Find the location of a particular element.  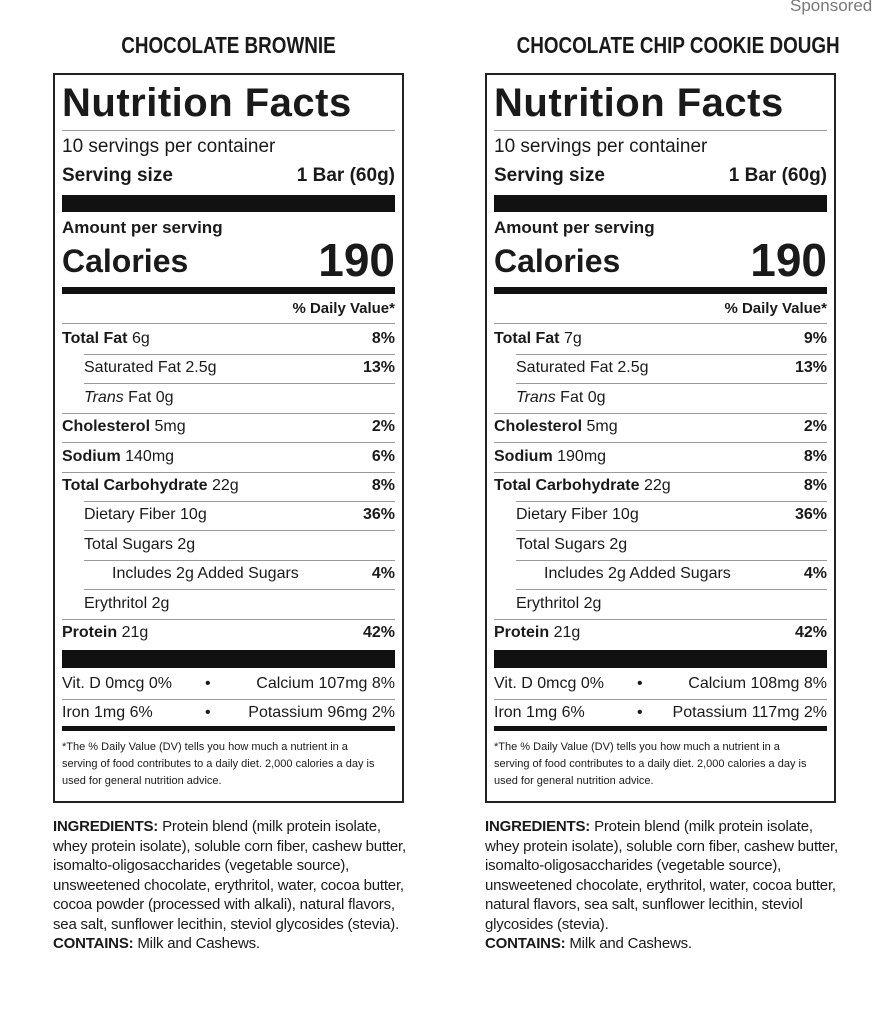

nutrient-dv: 9% is located at coordinates (815, 338).